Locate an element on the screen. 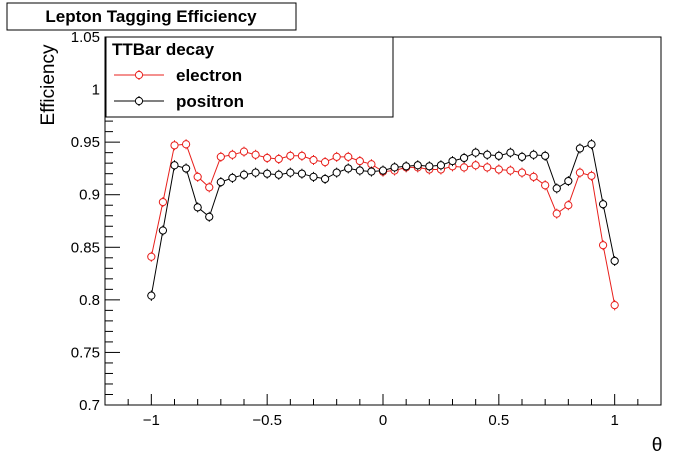 This screenshot has height=472, width=696. x-tick-label: 1 is located at coordinates (614, 420).